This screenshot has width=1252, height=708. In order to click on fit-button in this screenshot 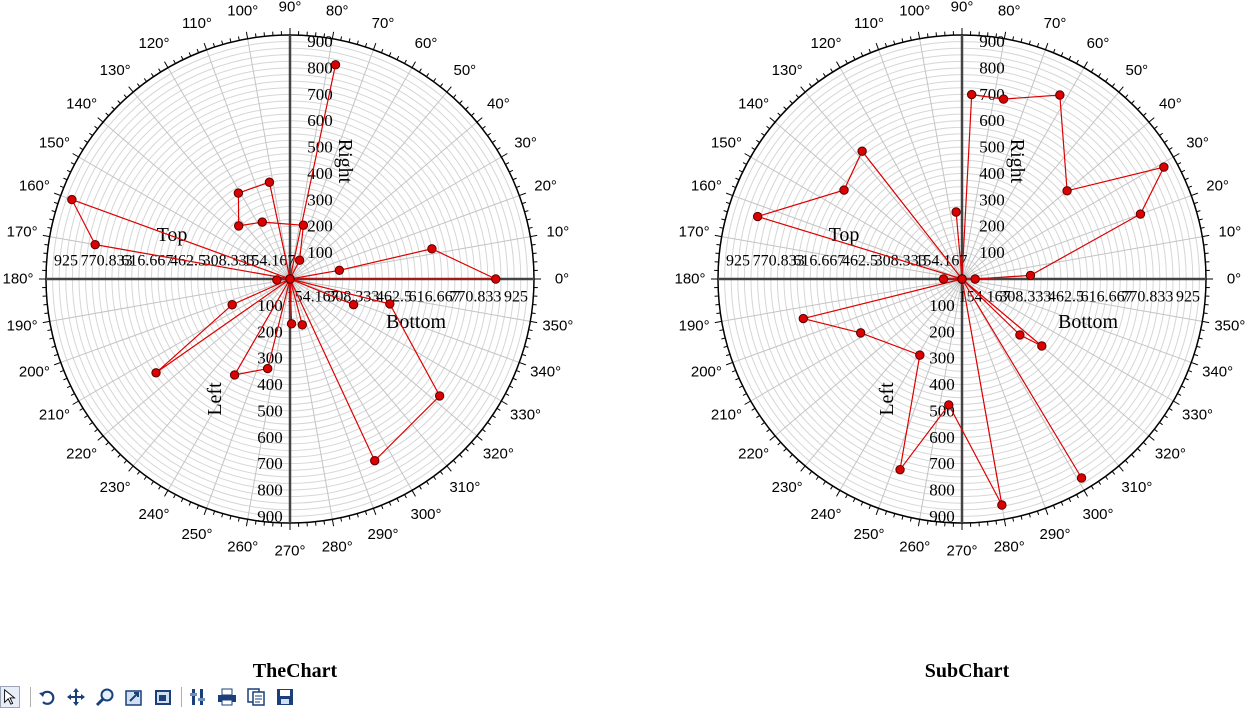, I will do `click(163, 697)`.